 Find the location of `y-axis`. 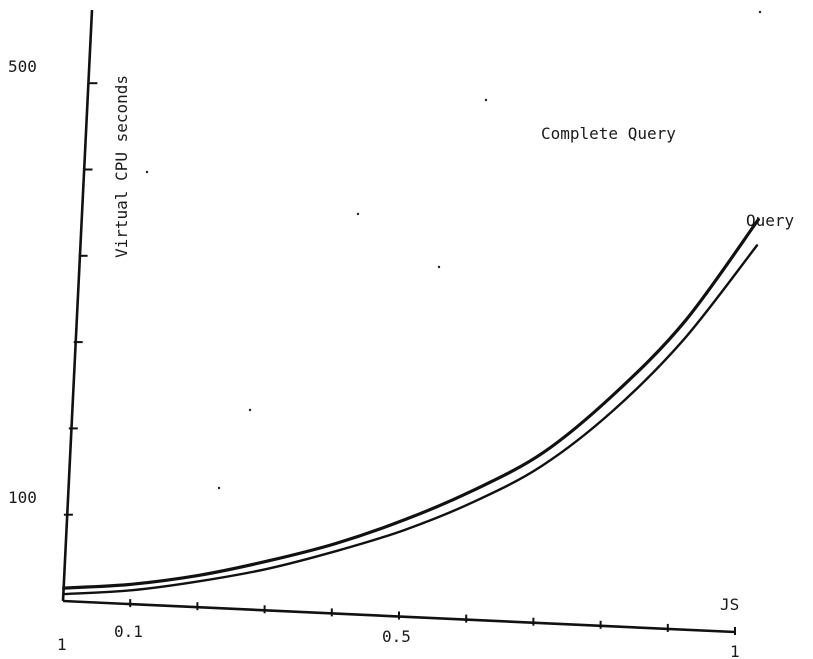

y-axis is located at coordinates (77, 305).